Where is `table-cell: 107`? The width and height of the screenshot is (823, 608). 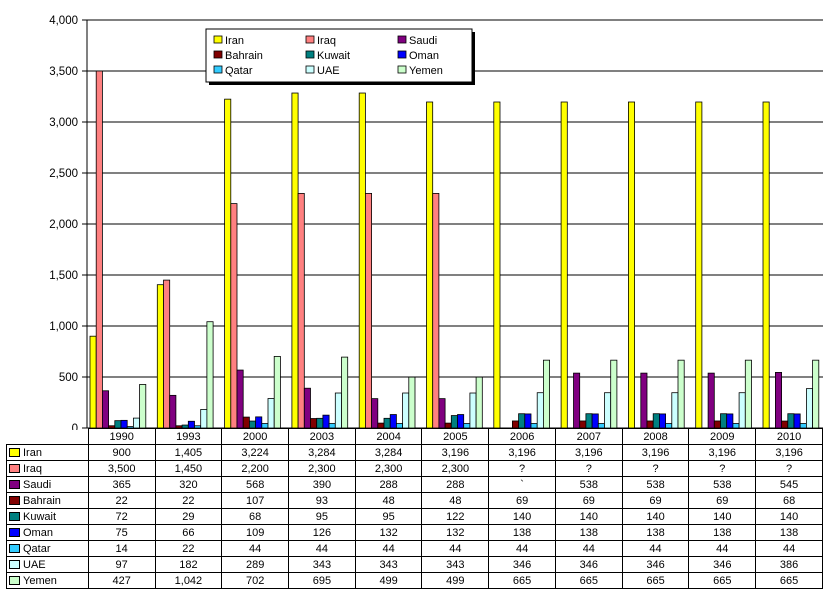
table-cell: 107 is located at coordinates (255, 500).